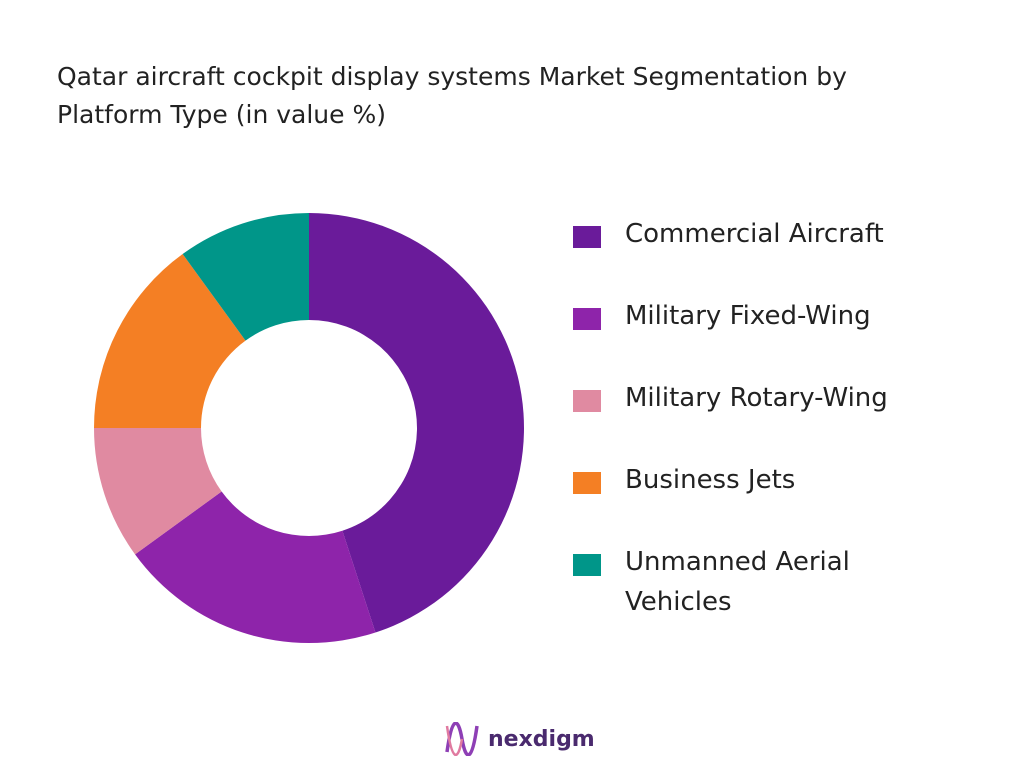 The image size is (1024, 768). I want to click on legend-item: Unmanned Aerial Vehicles, so click(783, 583).